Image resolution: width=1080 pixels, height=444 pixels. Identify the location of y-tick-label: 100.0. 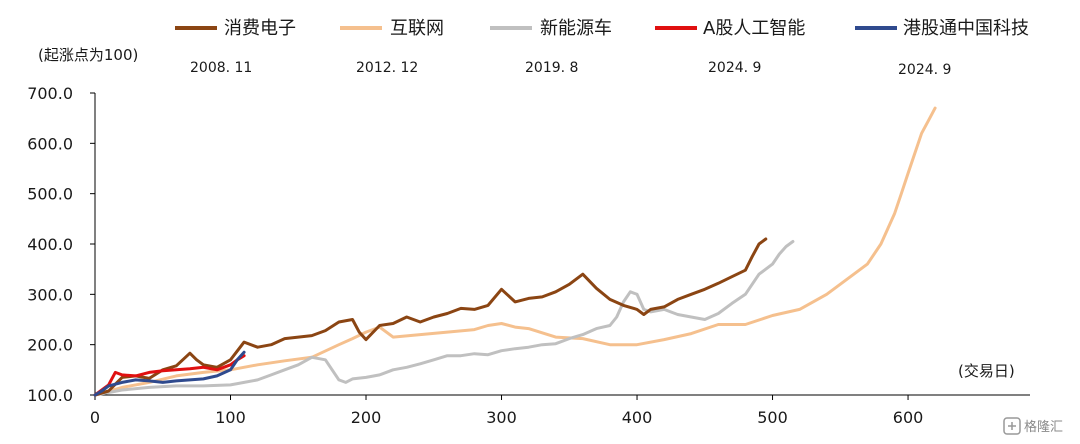
(50, 395).